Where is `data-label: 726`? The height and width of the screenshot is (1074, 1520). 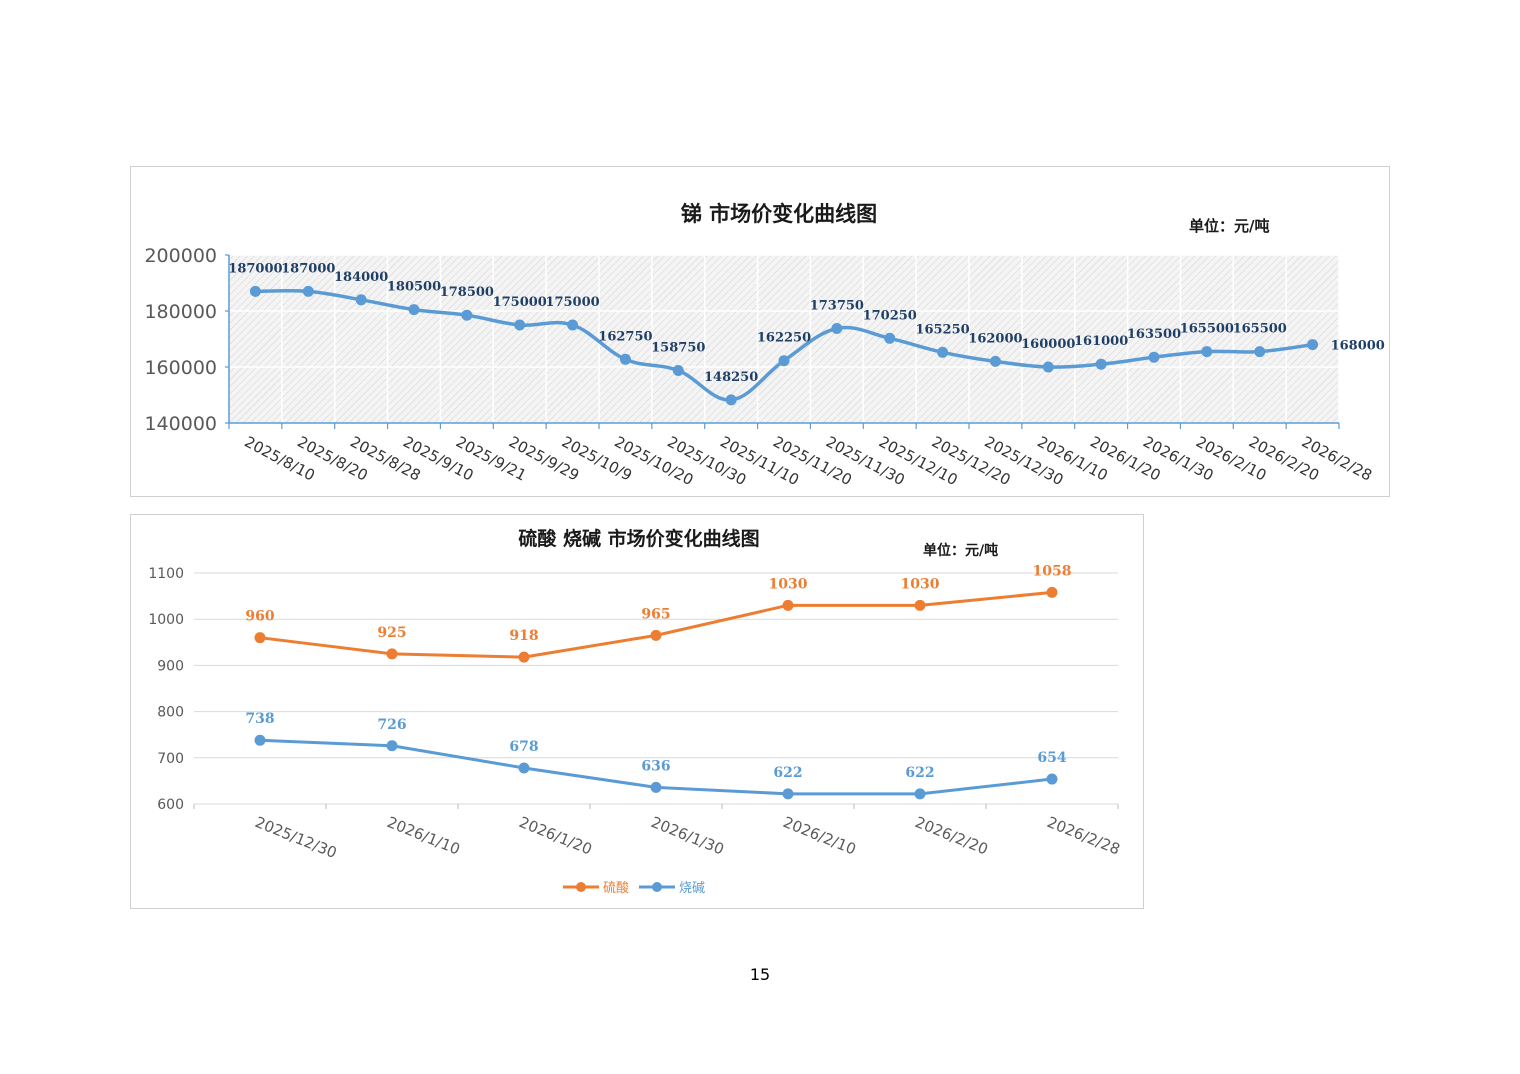
data-label: 726 is located at coordinates (391, 725).